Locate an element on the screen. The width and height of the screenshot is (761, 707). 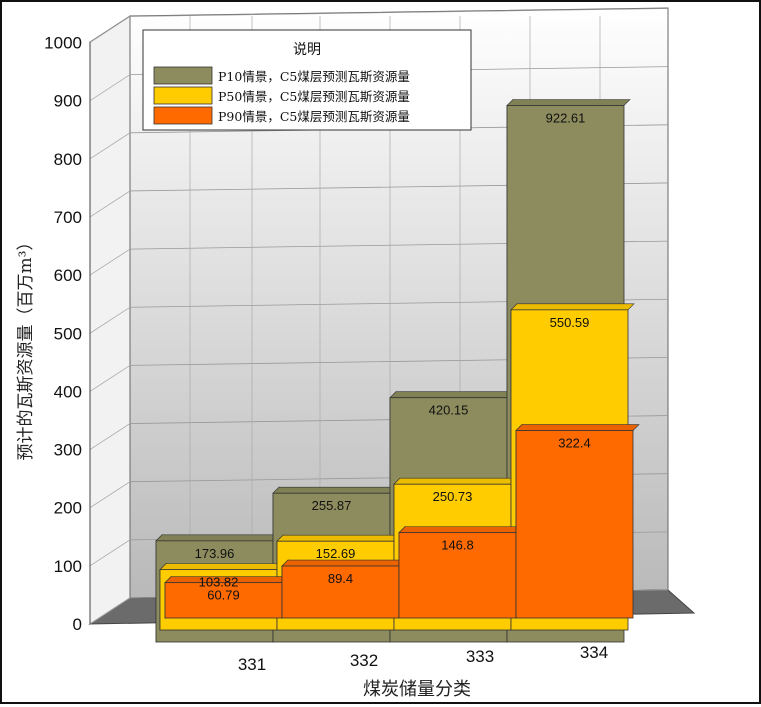
value-label: 420.15 is located at coordinates (449, 410).